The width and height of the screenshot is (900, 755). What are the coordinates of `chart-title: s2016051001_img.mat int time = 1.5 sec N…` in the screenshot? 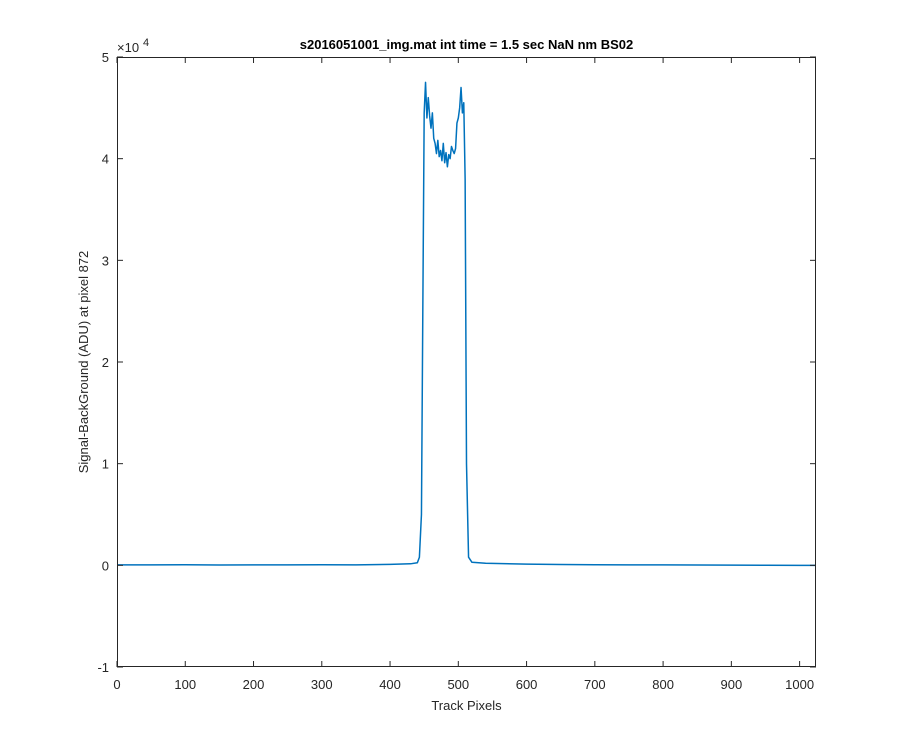 It's located at (467, 44).